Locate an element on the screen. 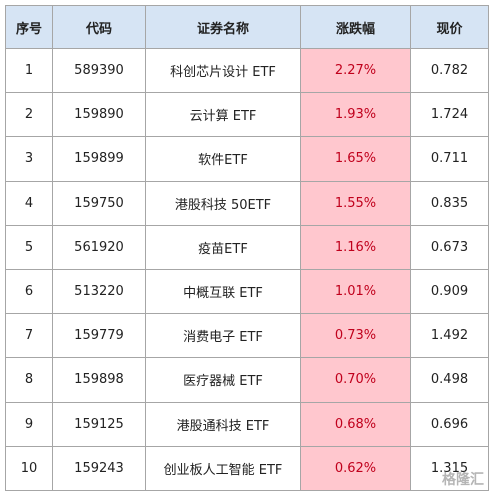 The image size is (492, 495). table-cell: 1 is located at coordinates (29, 70).